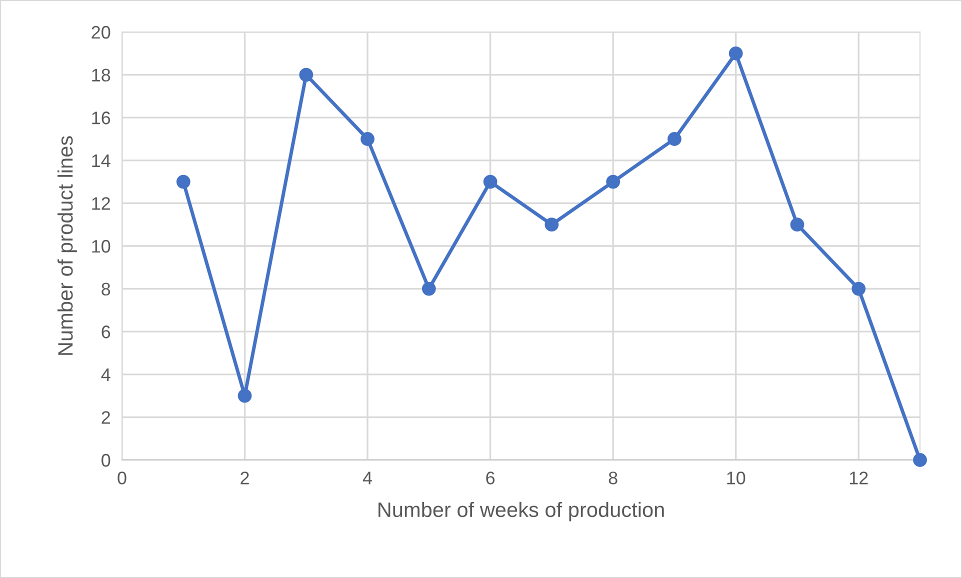  I want to click on y-tick-label: 6, so click(106, 332).